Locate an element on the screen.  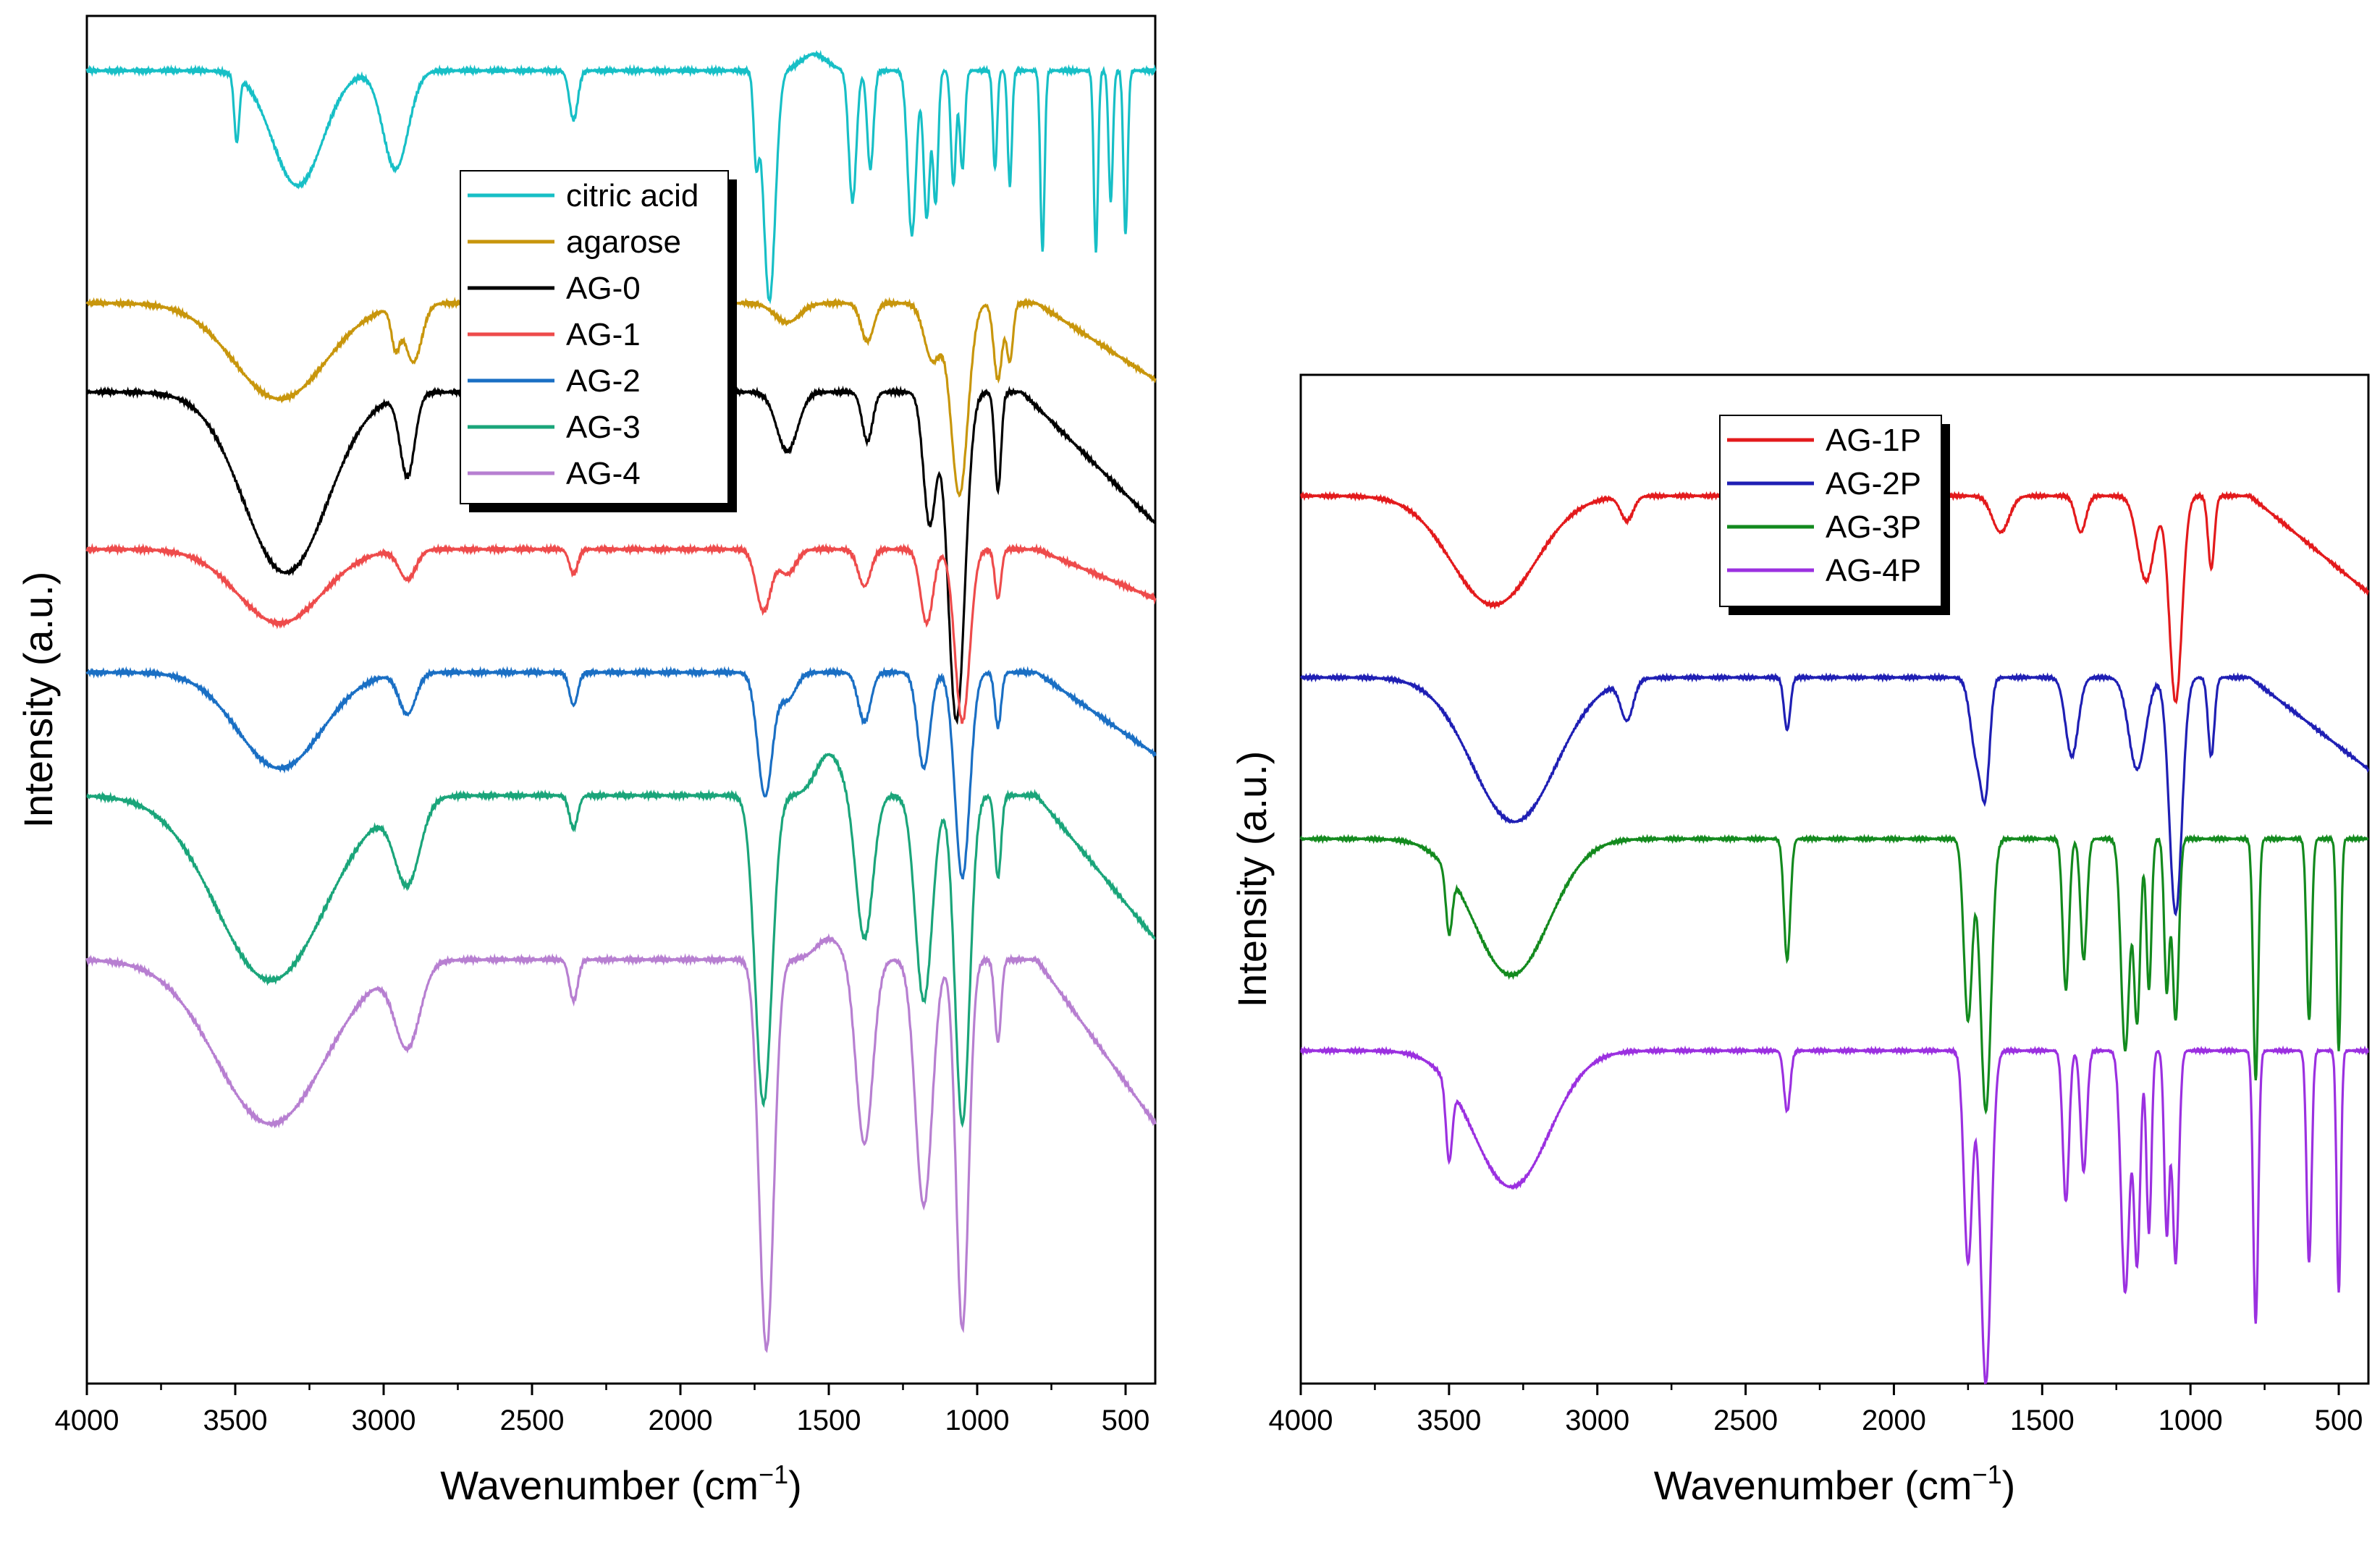
legend-label: AG-1P is located at coordinates (1873, 440).